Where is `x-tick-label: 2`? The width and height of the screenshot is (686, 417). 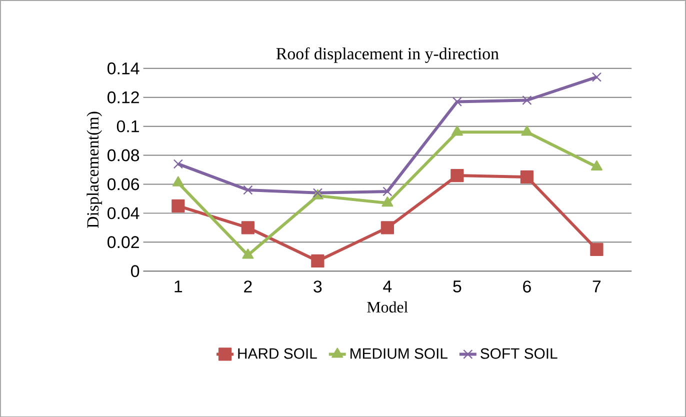 x-tick-label: 2 is located at coordinates (248, 286).